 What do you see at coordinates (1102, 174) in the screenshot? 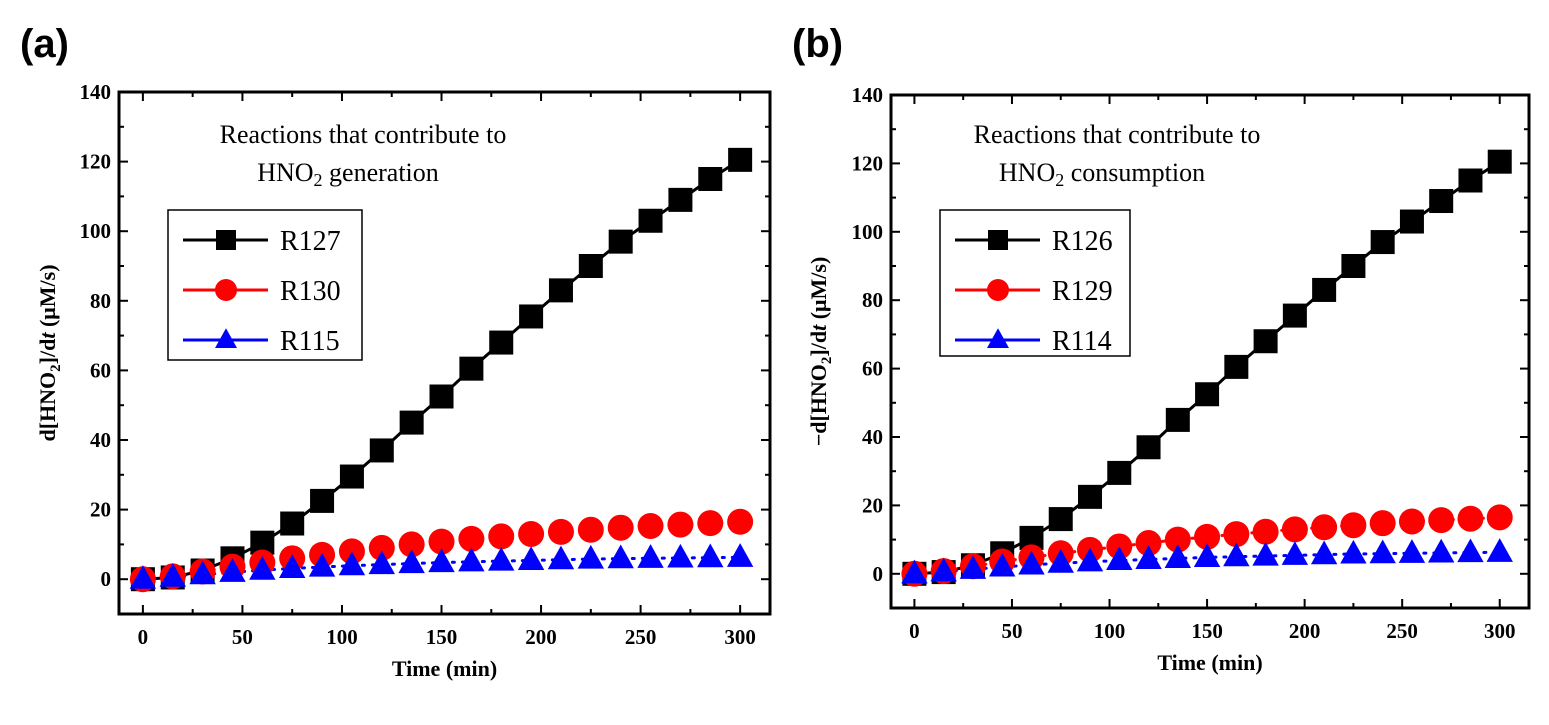
I see `annotation-line-2: HNO2 consumption` at bounding box center [1102, 174].